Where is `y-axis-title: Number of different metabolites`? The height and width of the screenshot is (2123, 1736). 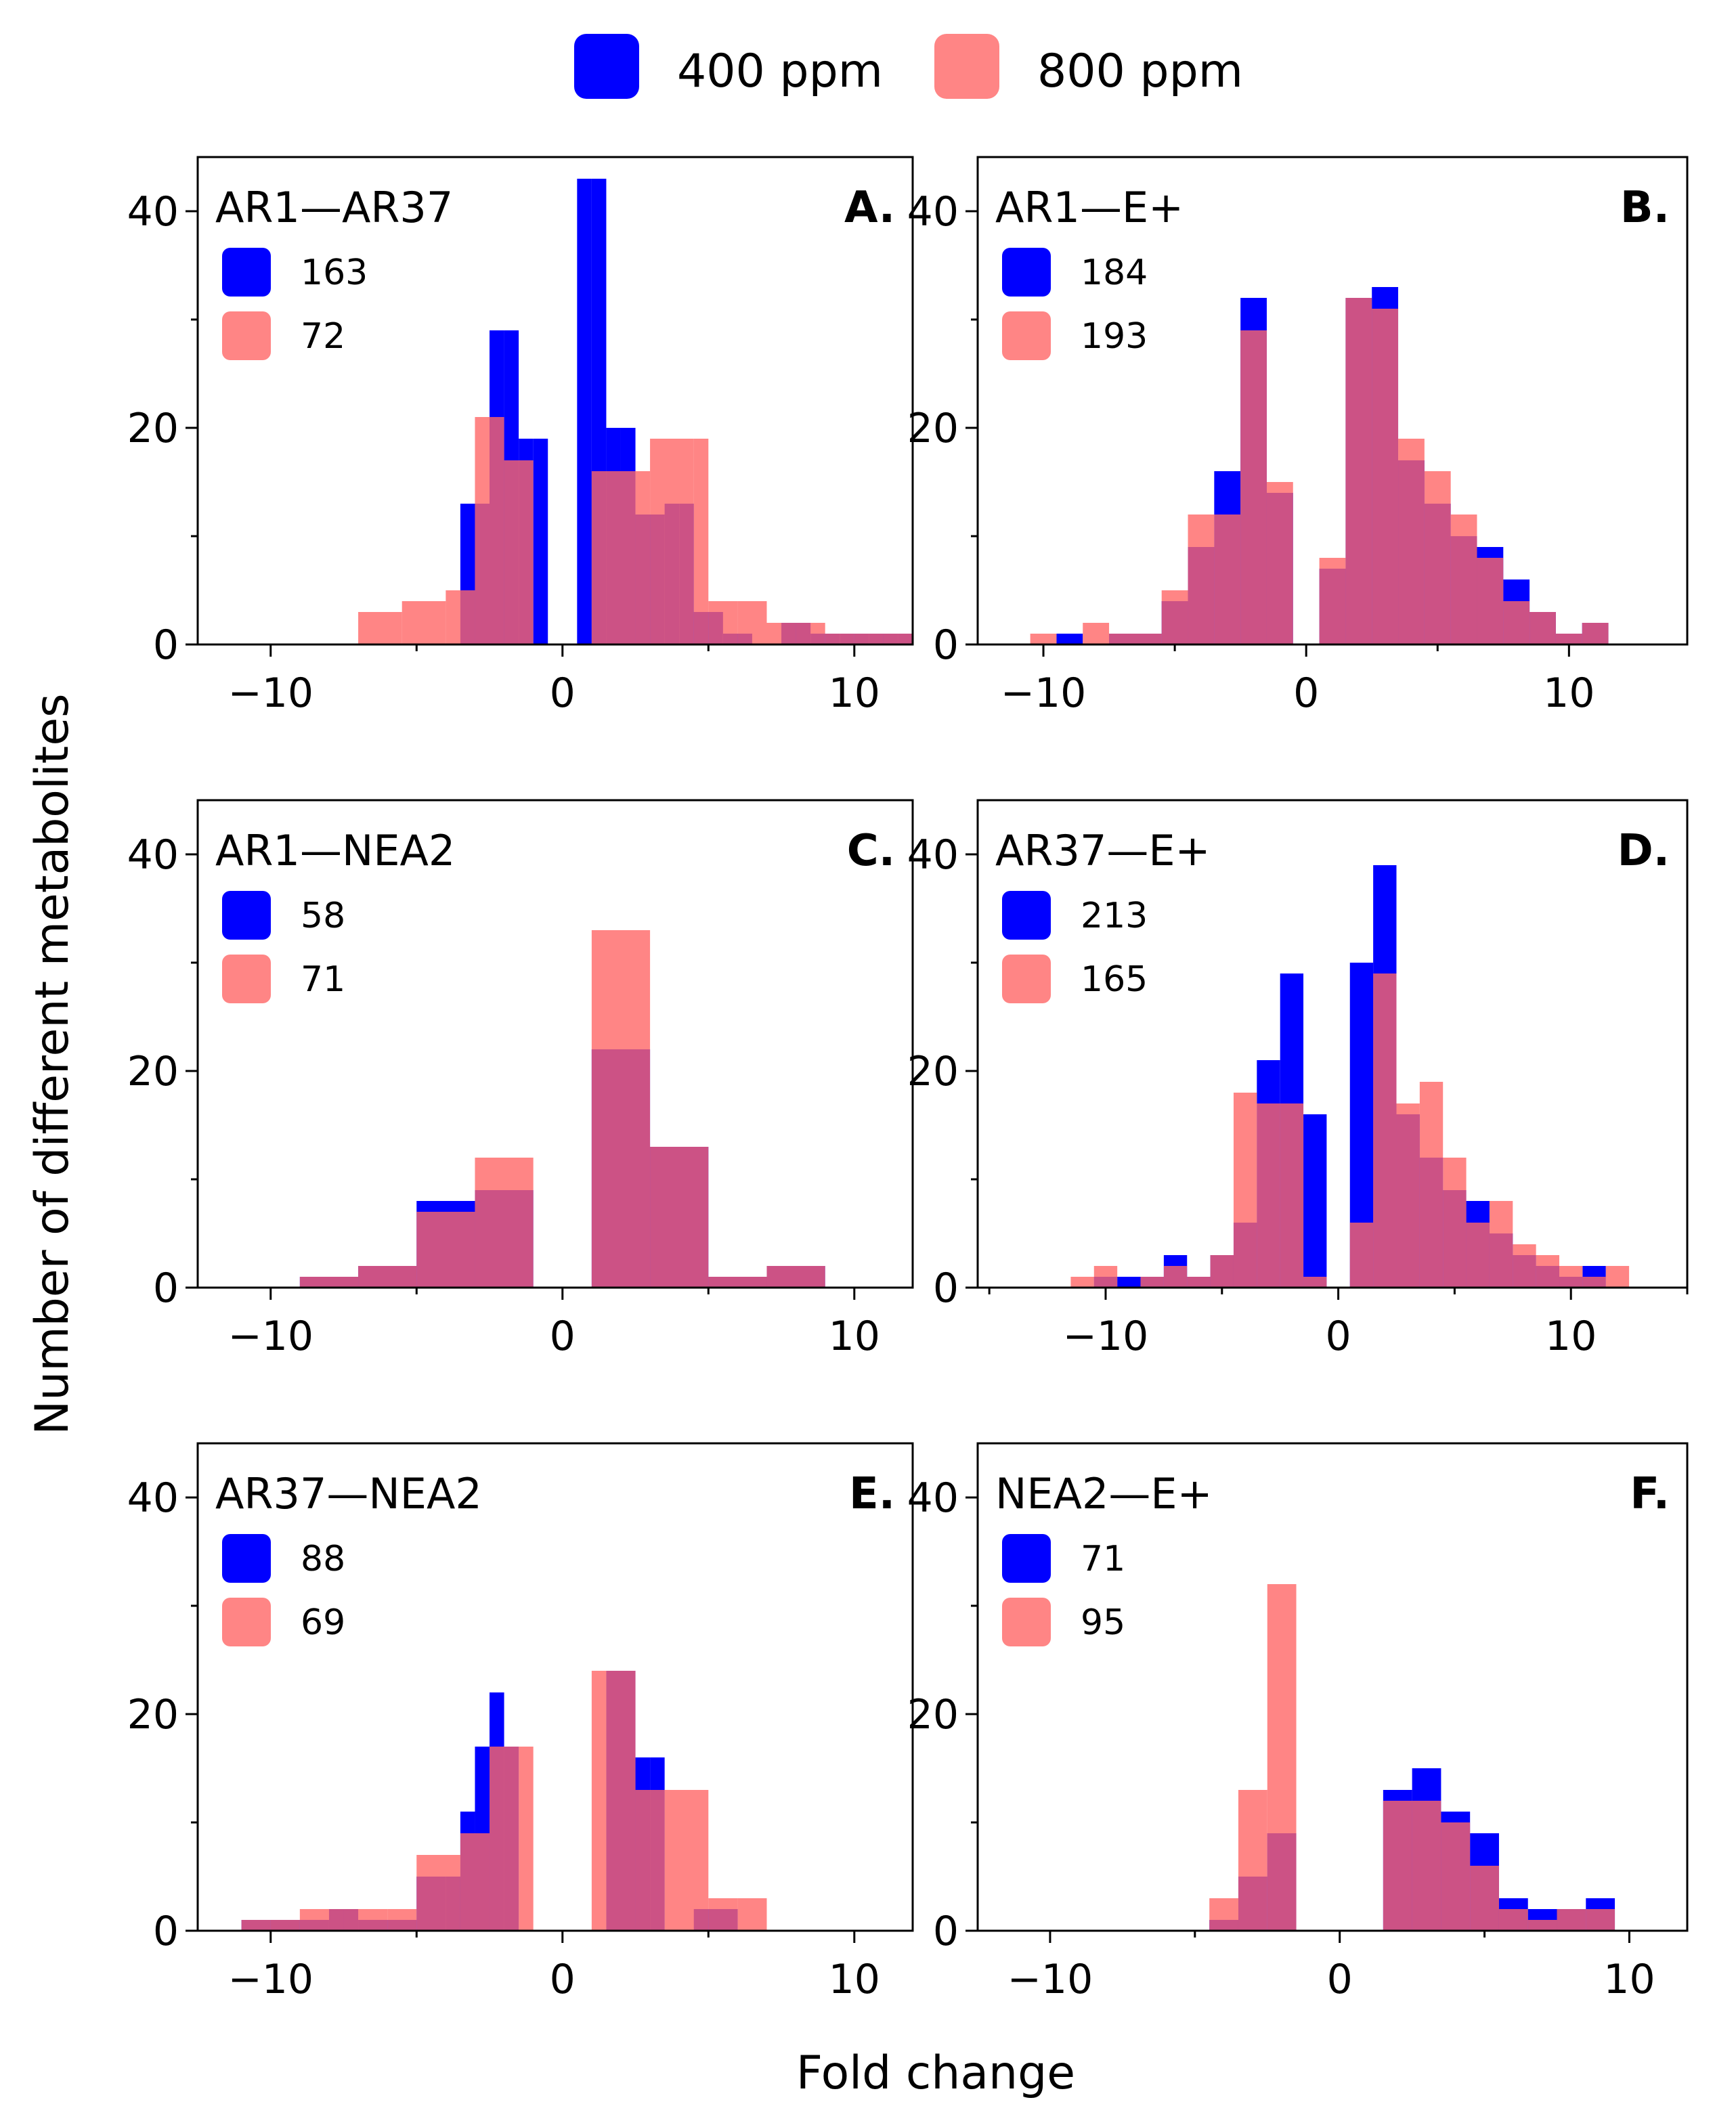
y-axis-title: Number of different metabolites is located at coordinates (52, 1064).